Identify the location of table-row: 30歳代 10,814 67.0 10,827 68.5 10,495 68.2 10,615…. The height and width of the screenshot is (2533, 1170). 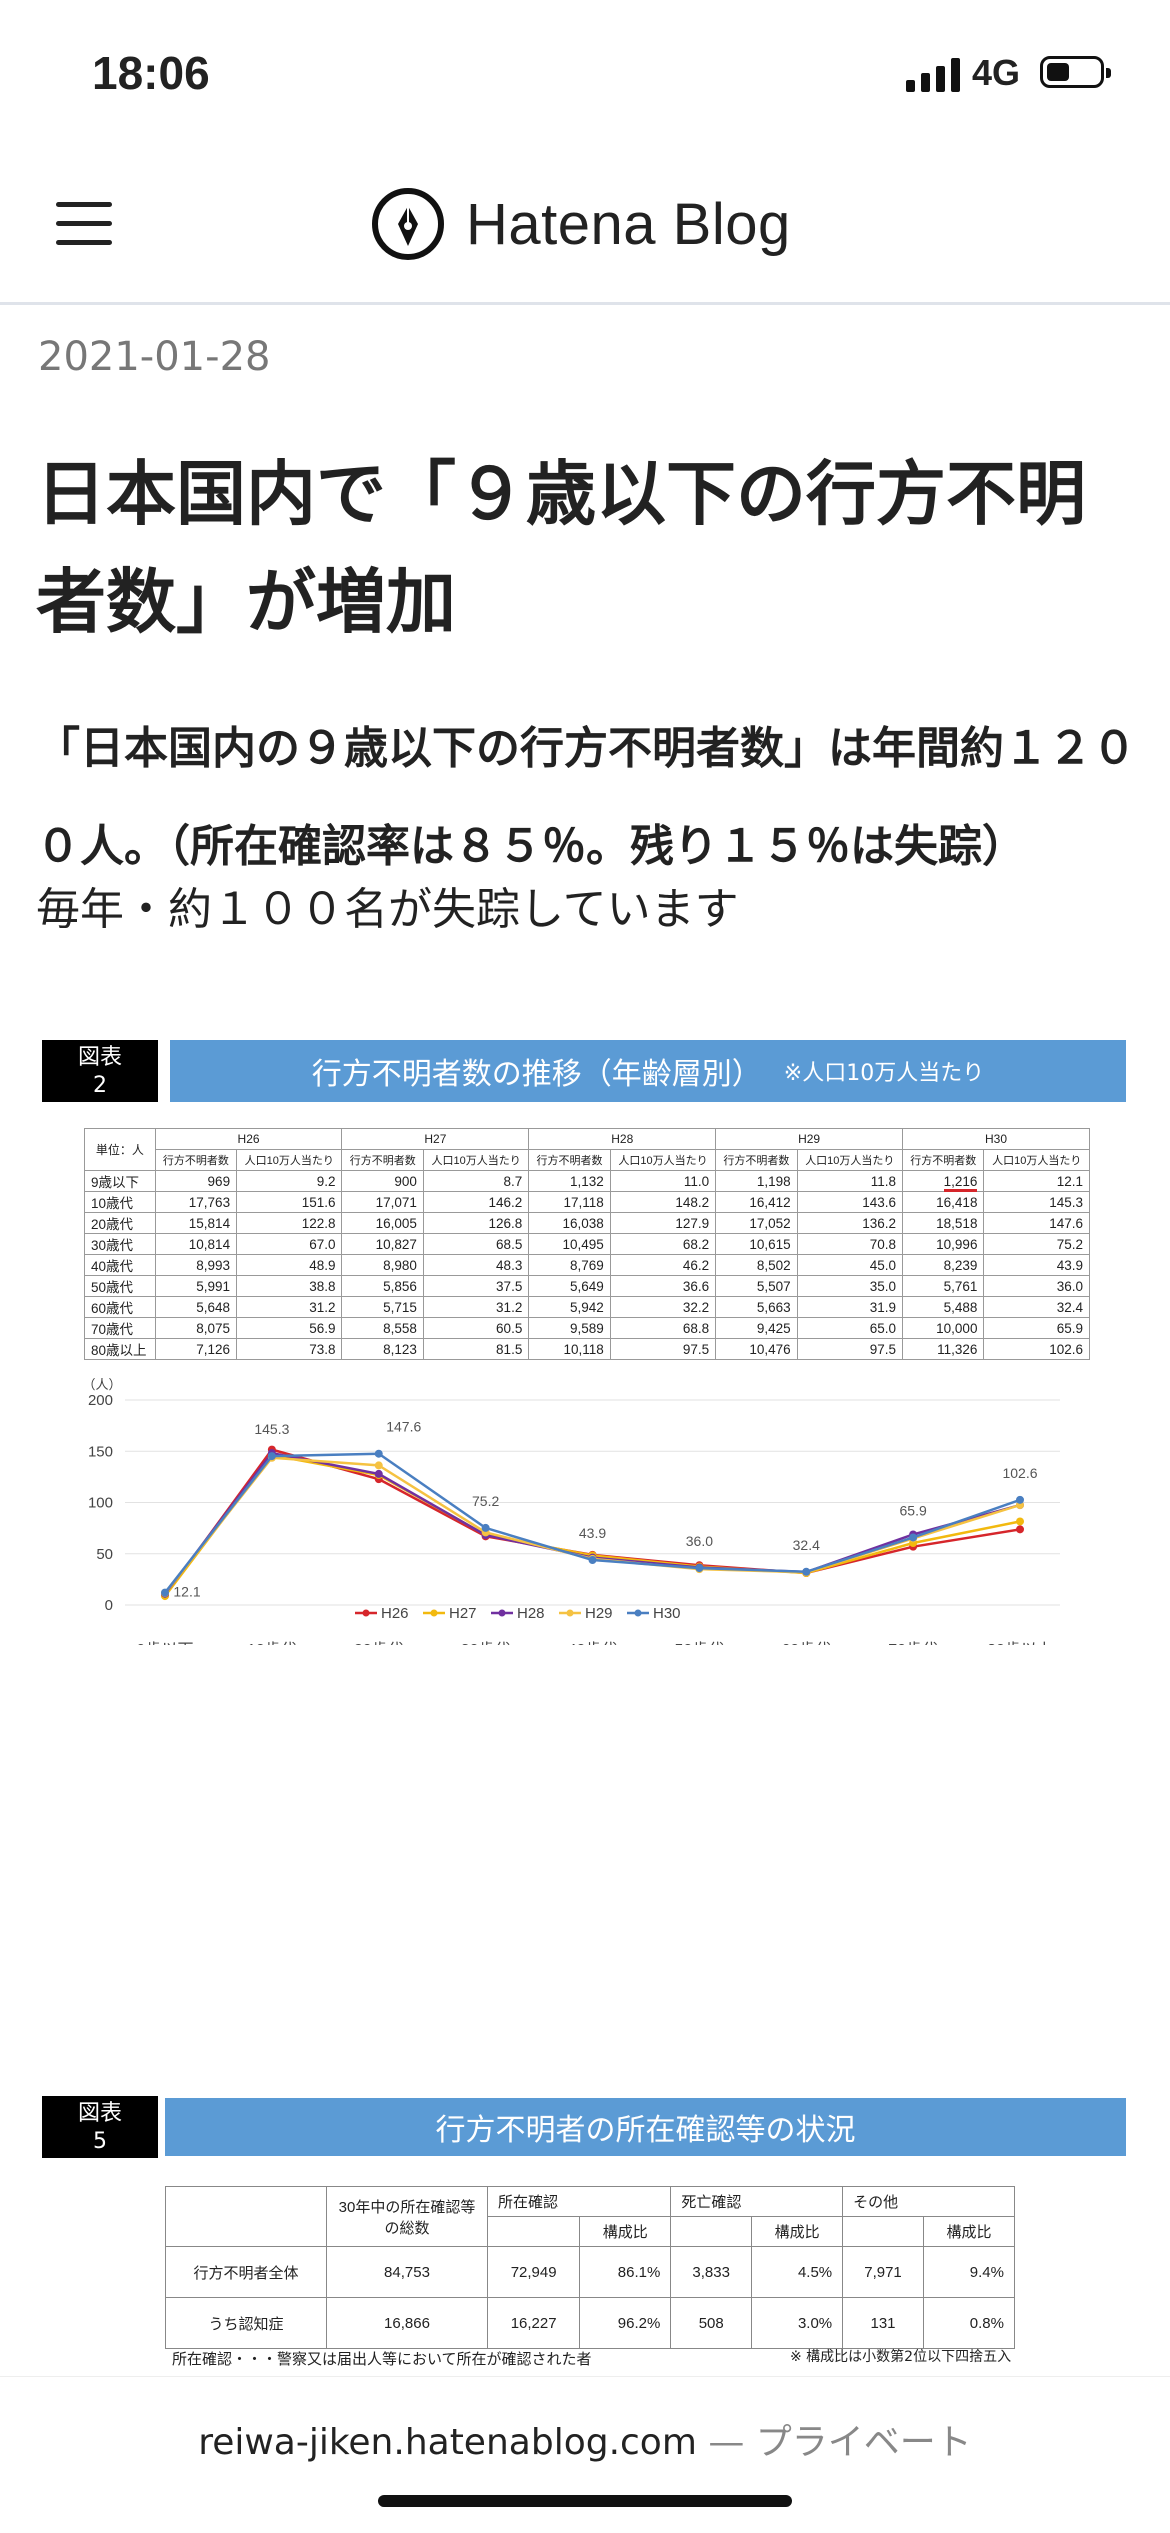
(587, 1244).